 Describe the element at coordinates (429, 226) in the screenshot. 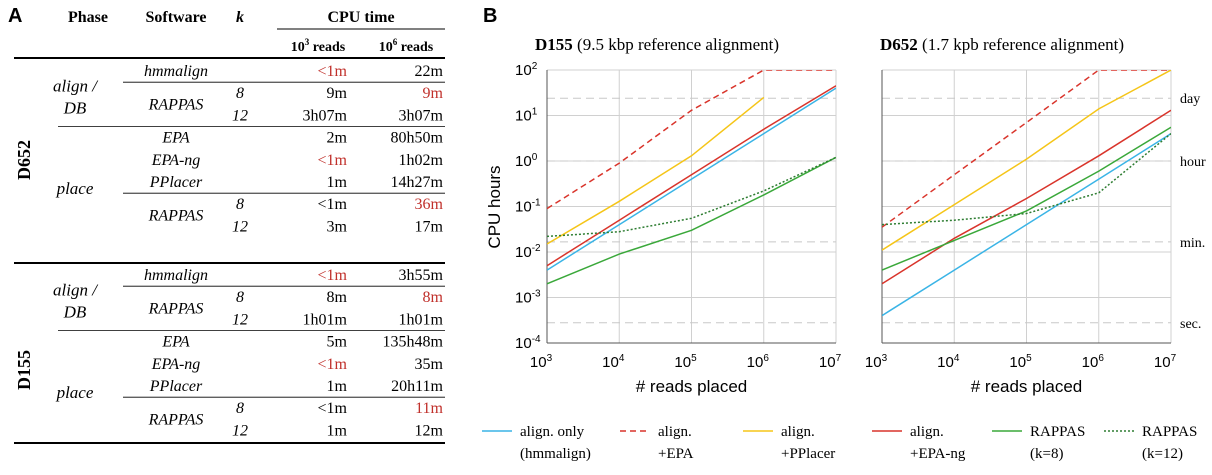

I see `cpu-time-1e6: 17m` at that location.